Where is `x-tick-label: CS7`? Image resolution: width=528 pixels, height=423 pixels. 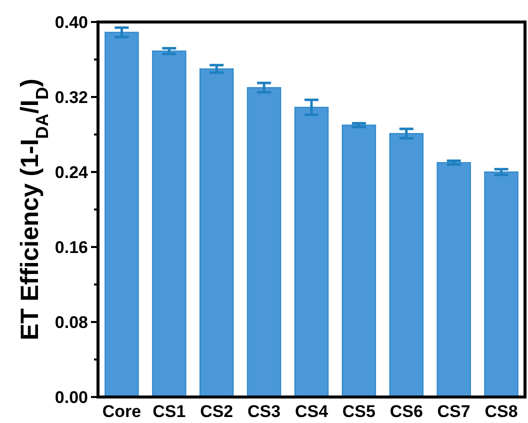 x-tick-label: CS7 is located at coordinates (453, 411).